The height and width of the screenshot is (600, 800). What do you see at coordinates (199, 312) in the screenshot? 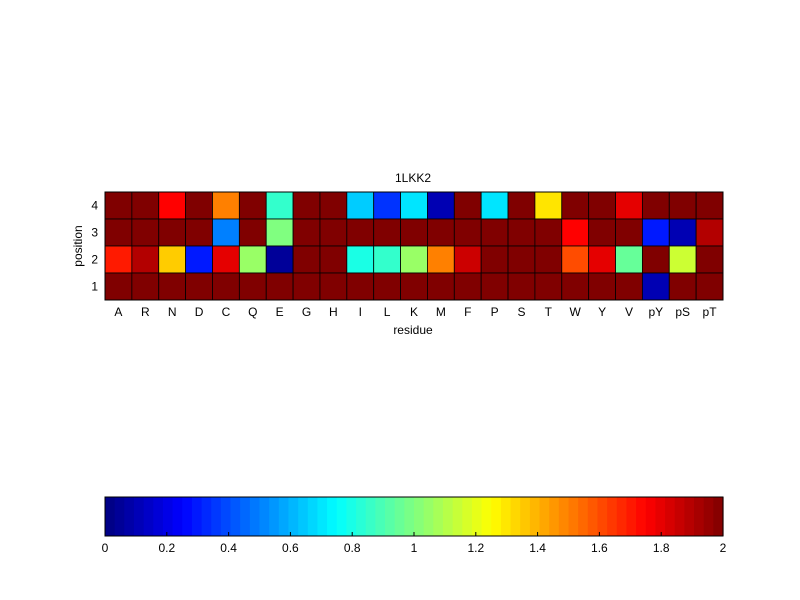
I see `x-tick-D: D` at bounding box center [199, 312].